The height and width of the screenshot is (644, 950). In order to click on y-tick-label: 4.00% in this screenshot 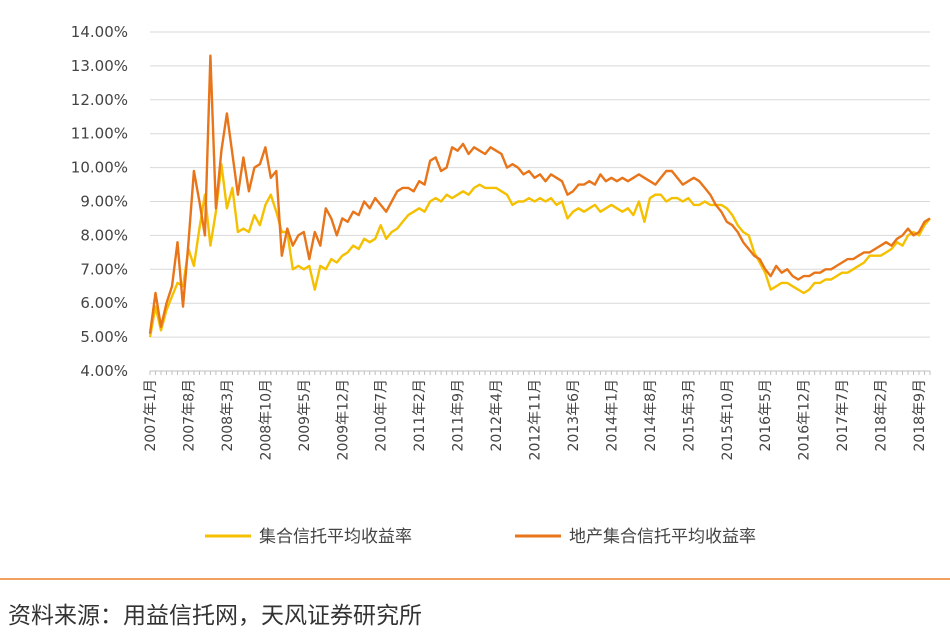, I will do `click(104, 371)`.